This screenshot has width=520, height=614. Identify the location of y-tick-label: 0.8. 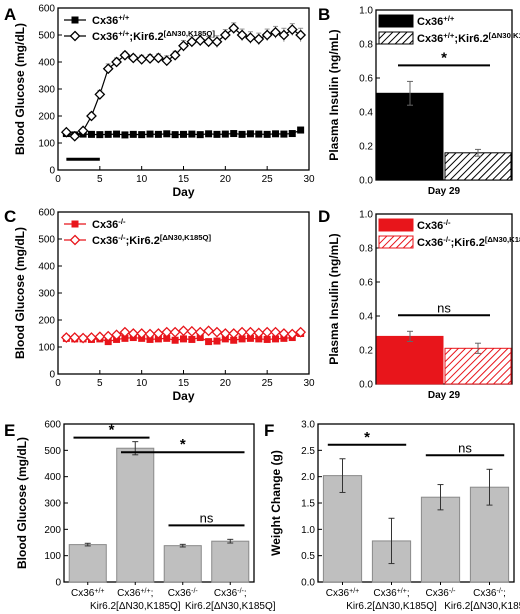
(366, 45).